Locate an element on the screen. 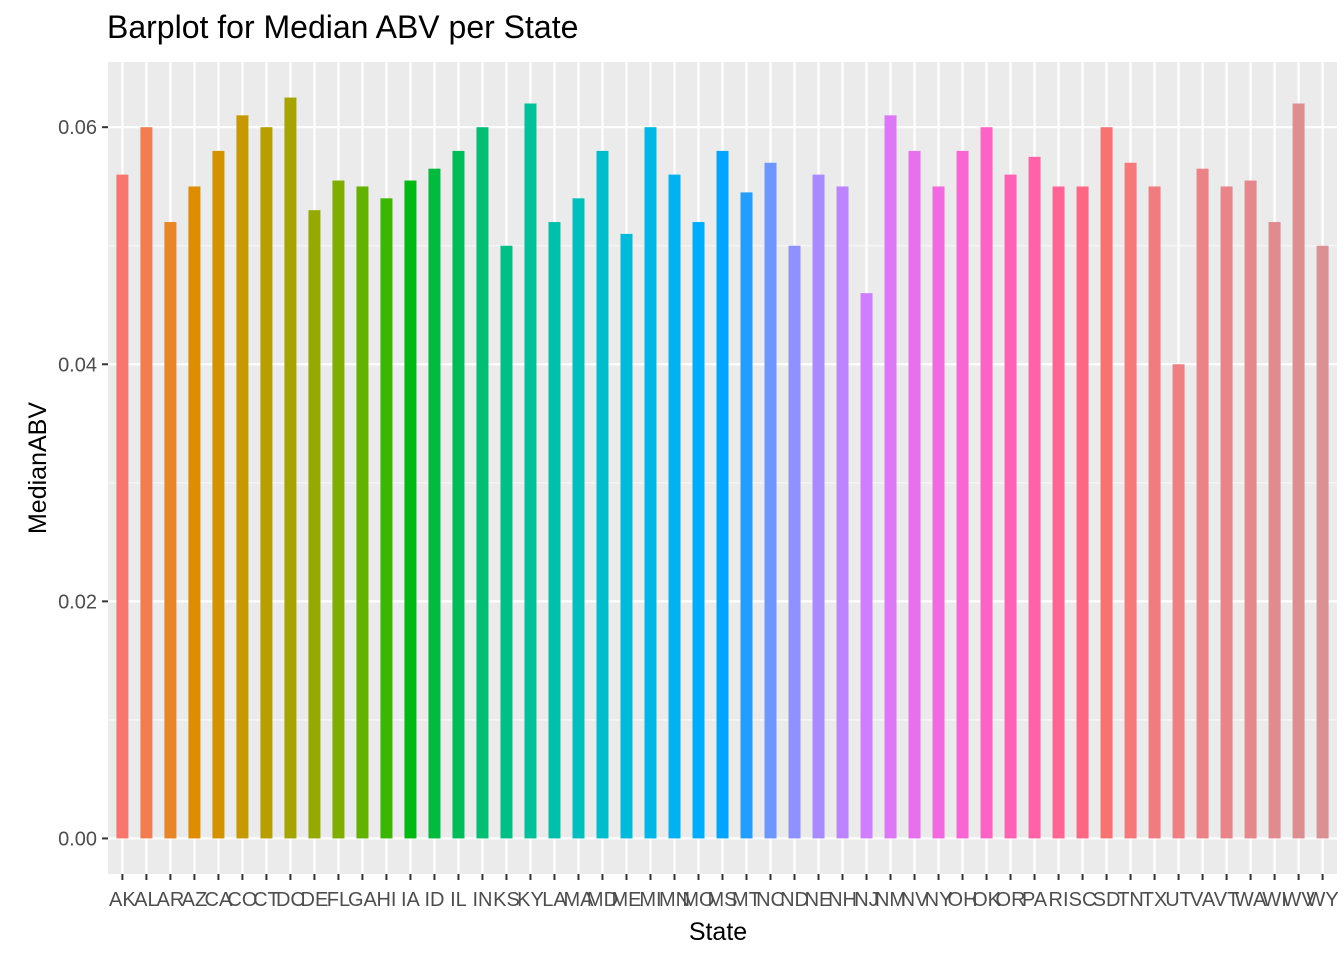  x-tick-label: RI is located at coordinates (1059, 900).